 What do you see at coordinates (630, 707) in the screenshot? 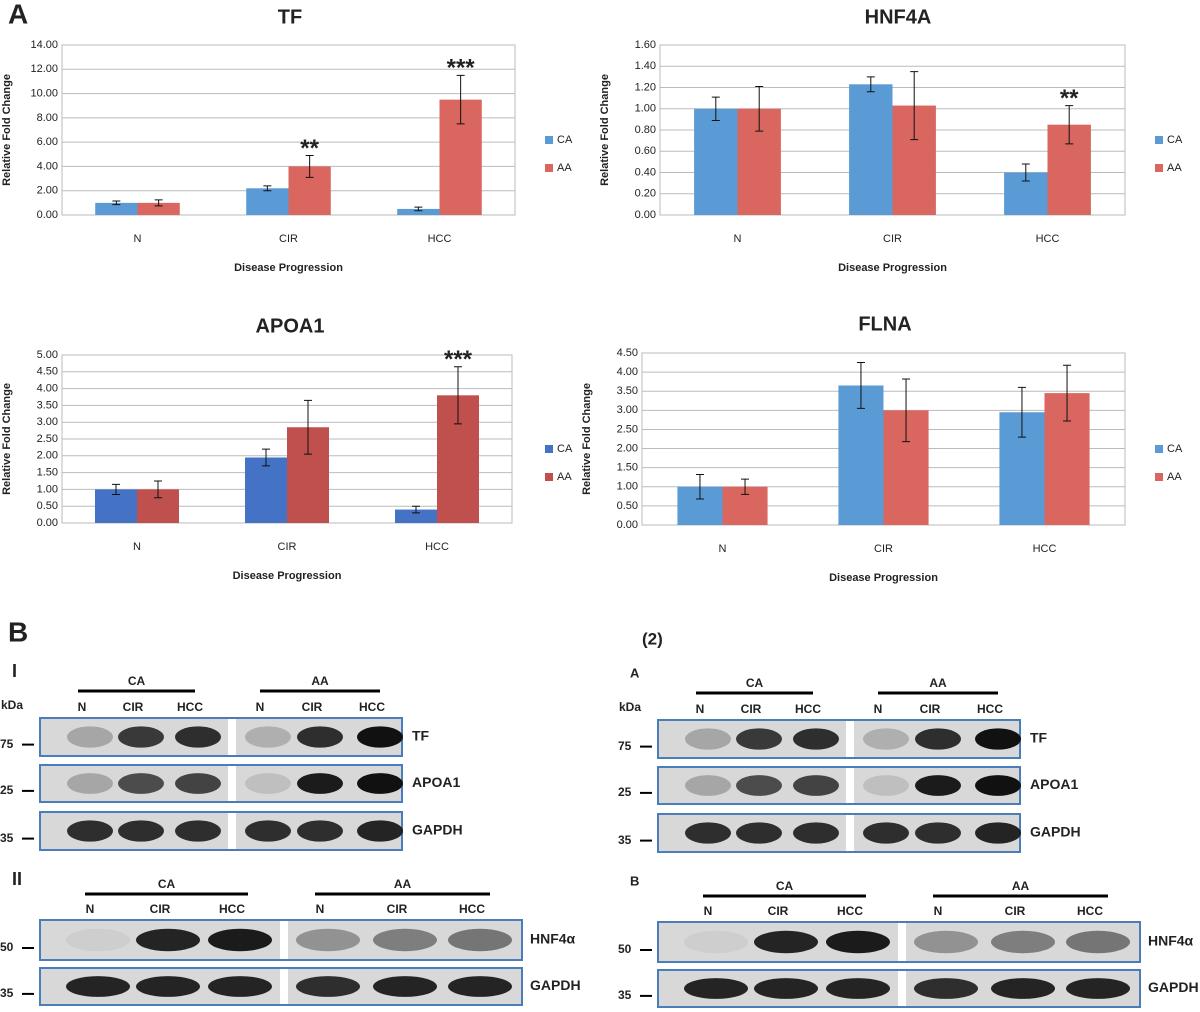
I see `kda-label: kDa` at bounding box center [630, 707].